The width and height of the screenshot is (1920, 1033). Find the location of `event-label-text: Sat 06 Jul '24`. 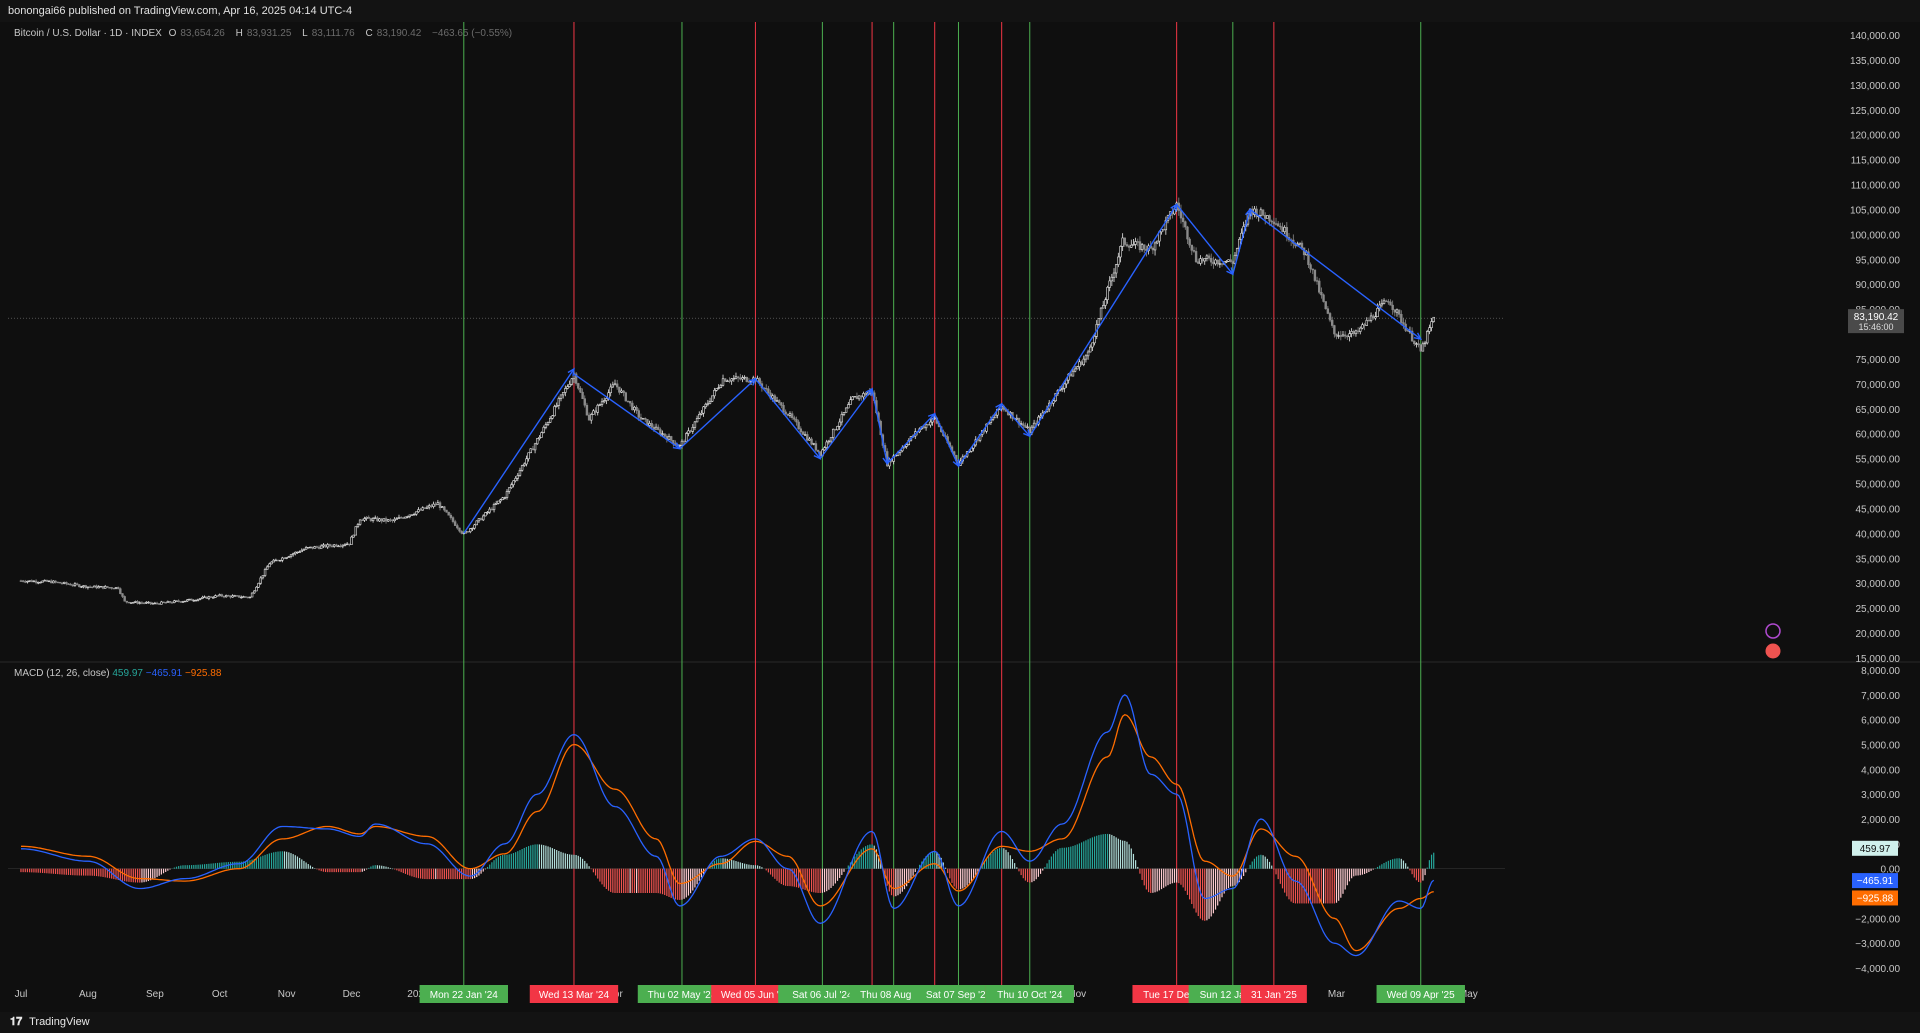

event-label-text: Sat 06 Jul '24 is located at coordinates (822, 995).